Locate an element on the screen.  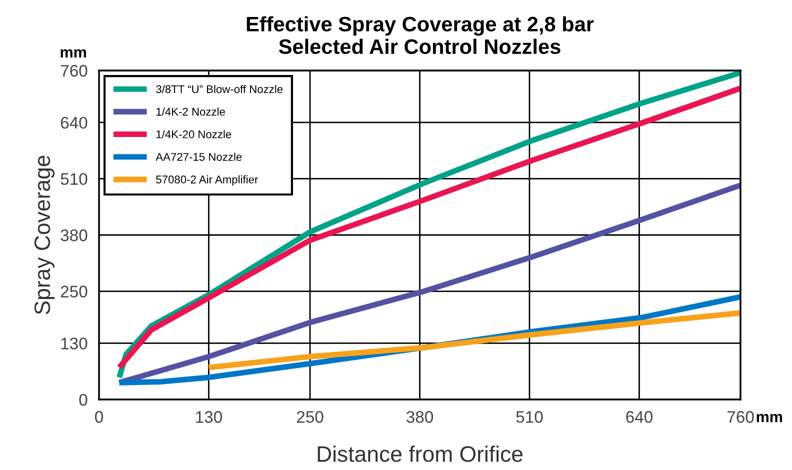
x-tick-label: 380 is located at coordinates (420, 417).